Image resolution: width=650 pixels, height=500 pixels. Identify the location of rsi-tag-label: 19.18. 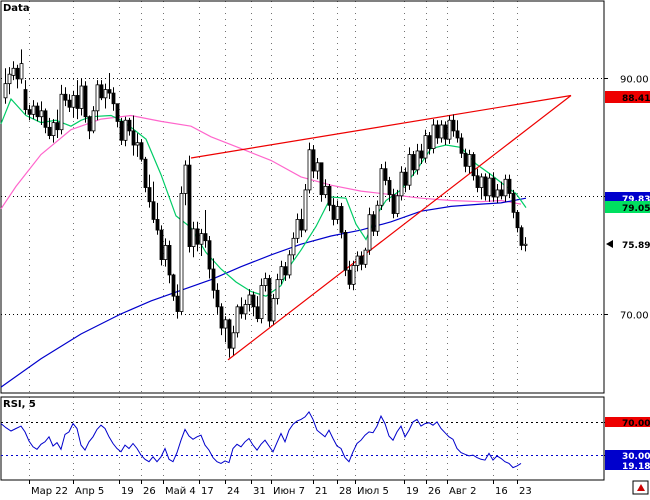
(636, 467).